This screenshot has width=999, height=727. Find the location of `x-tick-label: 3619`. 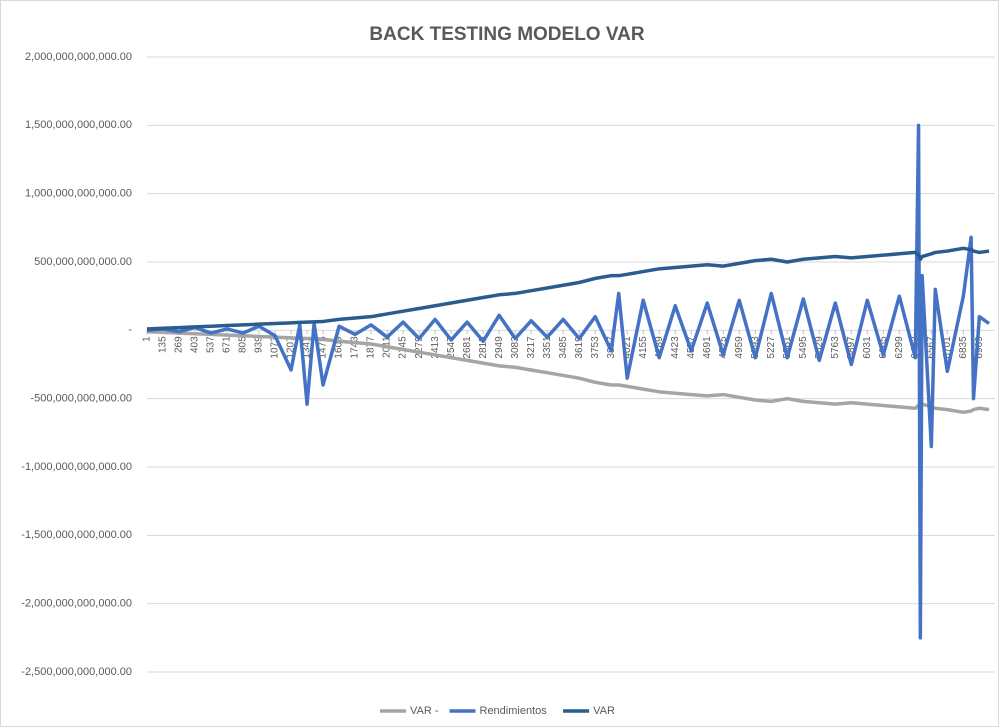

x-tick-label: 3619 is located at coordinates (579, 347).